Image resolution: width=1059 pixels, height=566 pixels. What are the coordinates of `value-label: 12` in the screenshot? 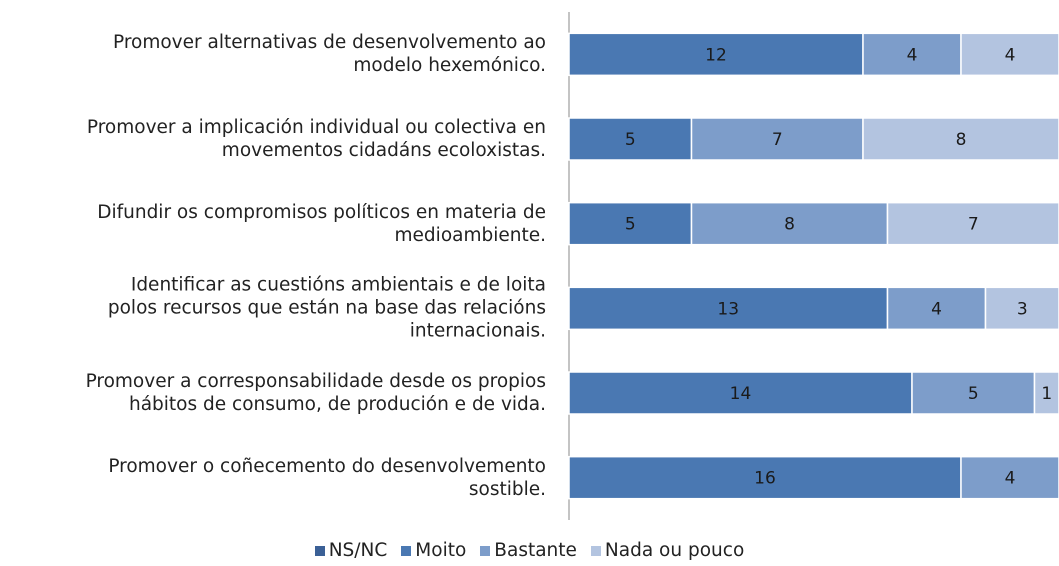 It's located at (716, 55).